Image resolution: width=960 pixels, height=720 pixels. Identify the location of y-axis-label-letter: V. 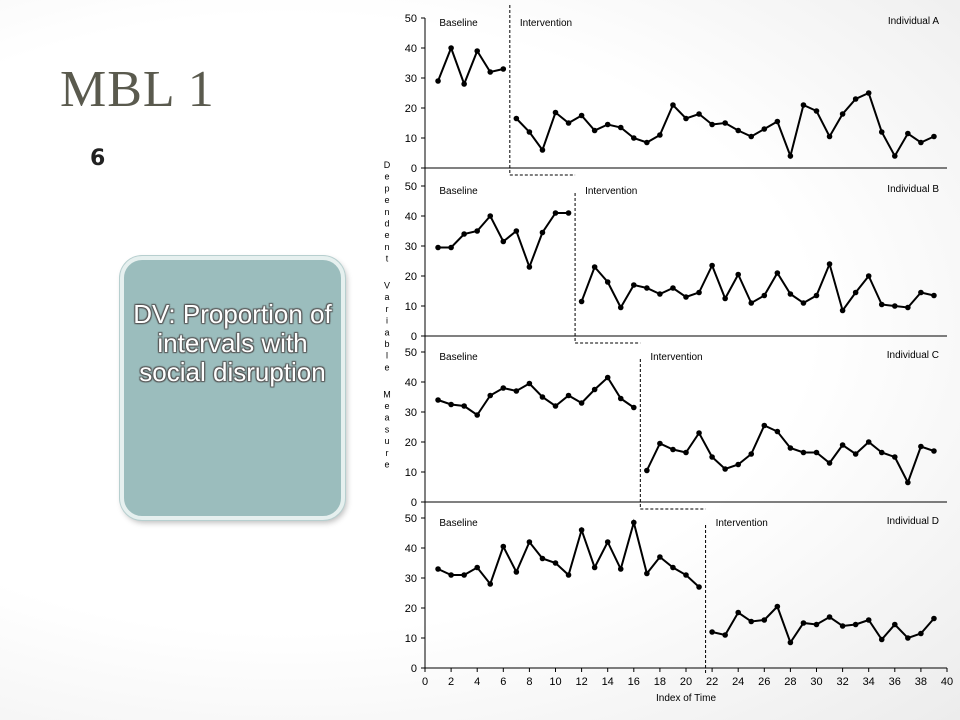
(387, 286).